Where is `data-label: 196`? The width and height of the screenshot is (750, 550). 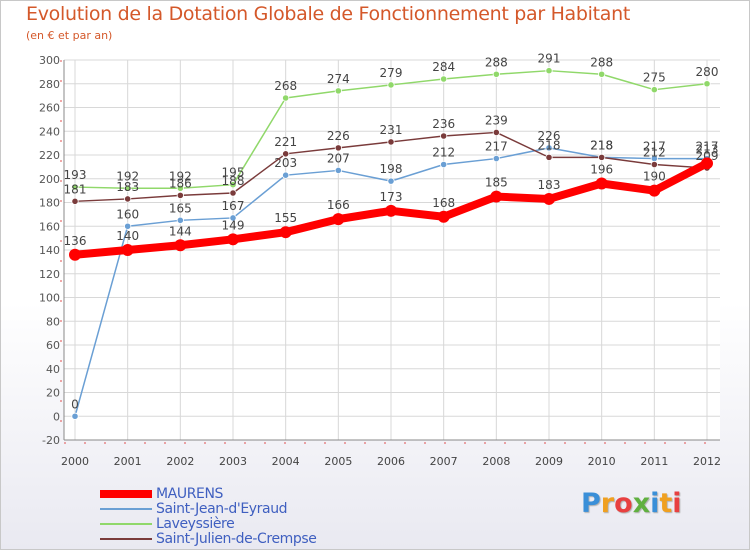 data-label: 196 is located at coordinates (601, 170).